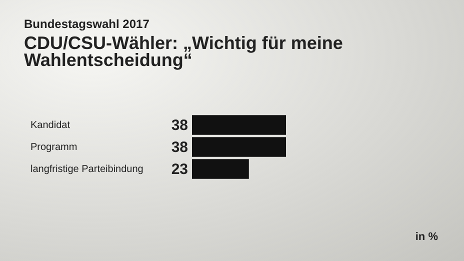 This screenshot has width=464, height=261. I want to click on y-tick-label: langfristige Parteibindung, so click(87, 169).